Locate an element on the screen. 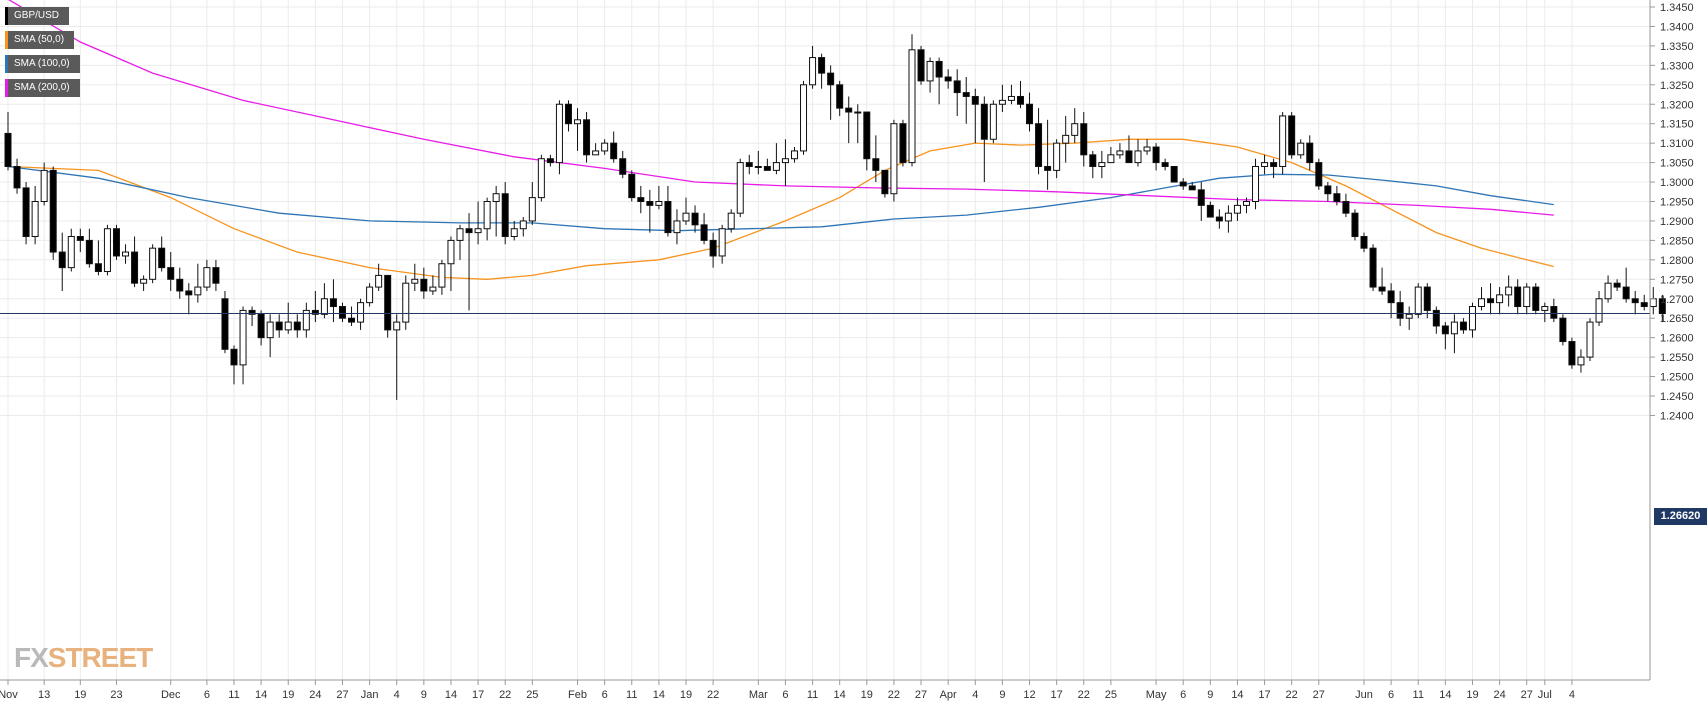 Image resolution: width=1707 pixels, height=712 pixels. y-tick-label: 1.3100 is located at coordinates (1677, 144).